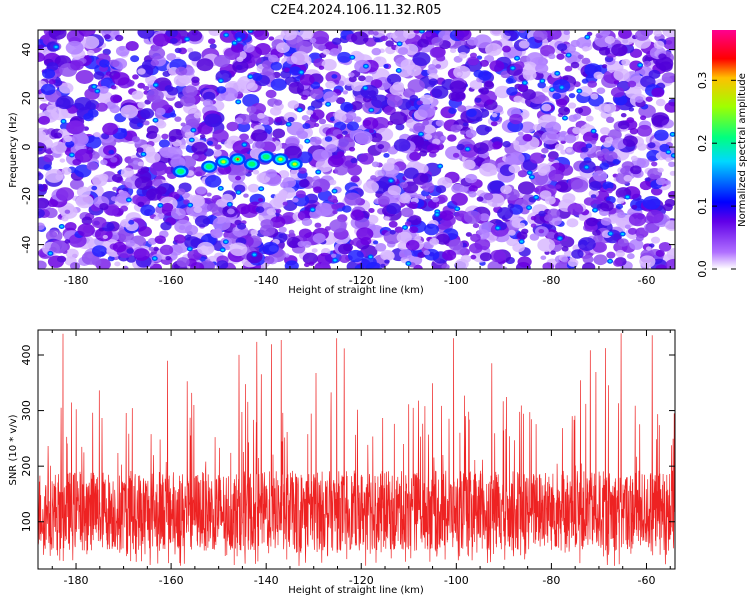 This screenshot has width=750, height=600. I want to click on y-tick-label: -20, so click(26, 196).